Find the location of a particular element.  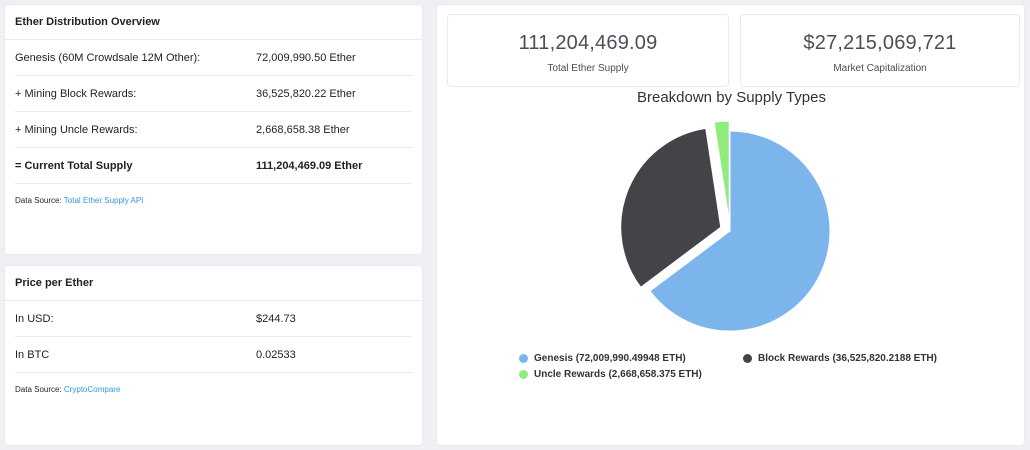

price-title: Price per Ether is located at coordinates (213, 283).